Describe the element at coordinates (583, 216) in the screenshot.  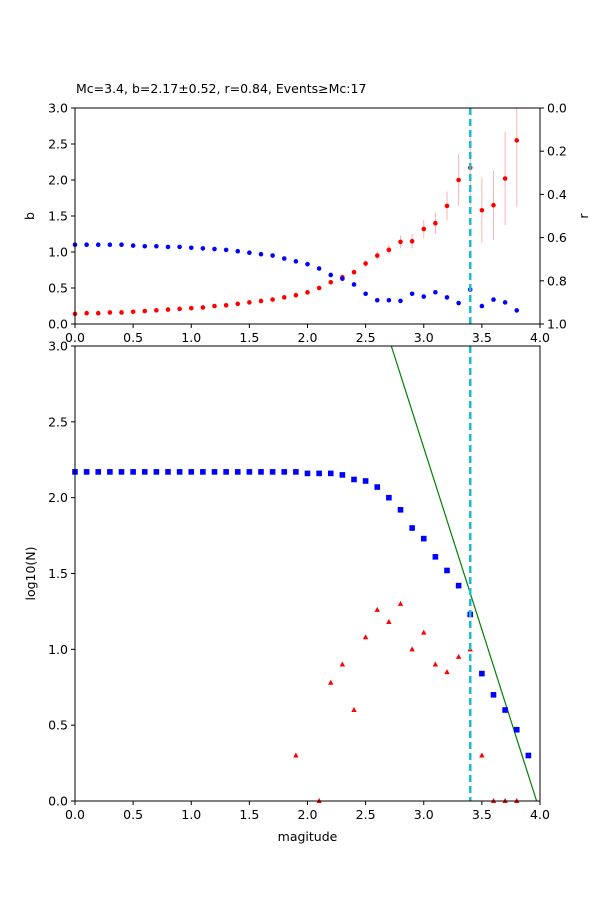
I see `top-y-axis-right-label: r` at that location.